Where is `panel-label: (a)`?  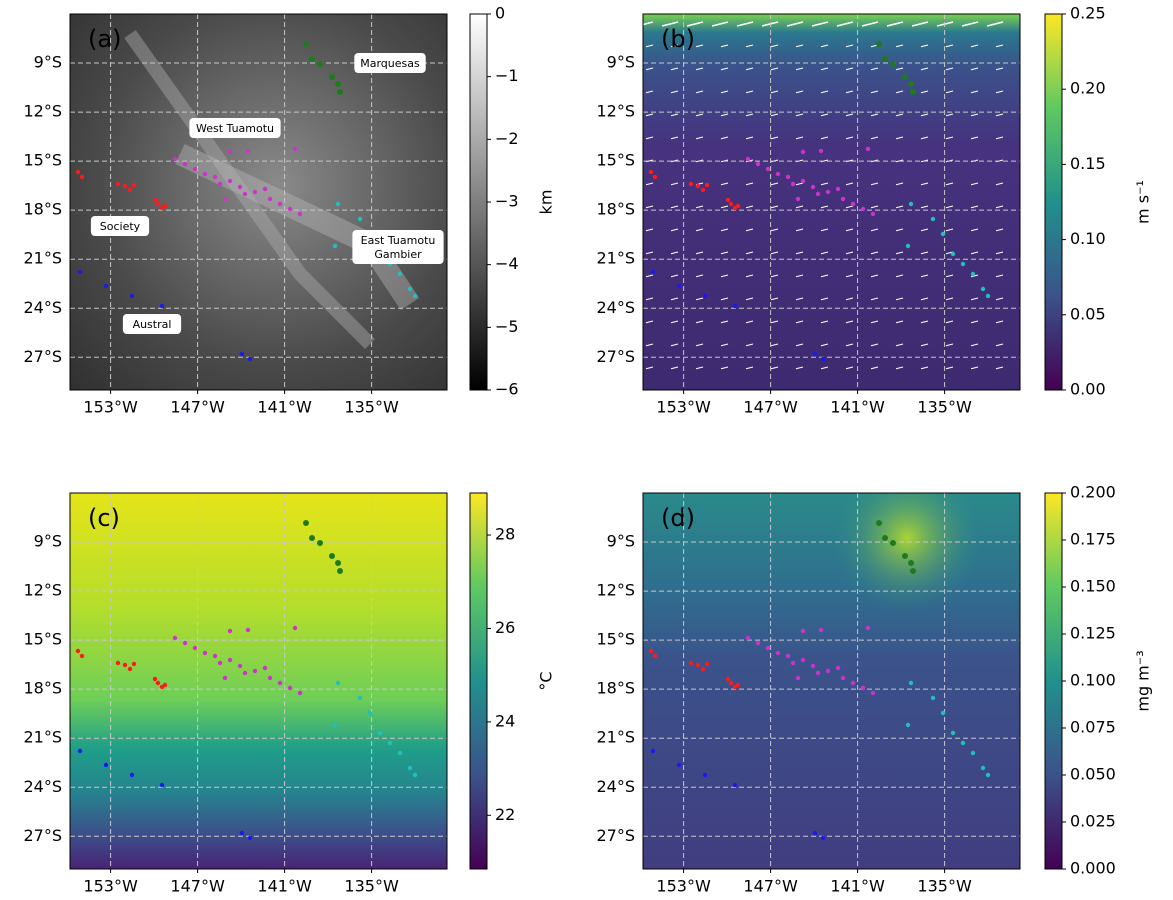 panel-label: (a) is located at coordinates (104, 39).